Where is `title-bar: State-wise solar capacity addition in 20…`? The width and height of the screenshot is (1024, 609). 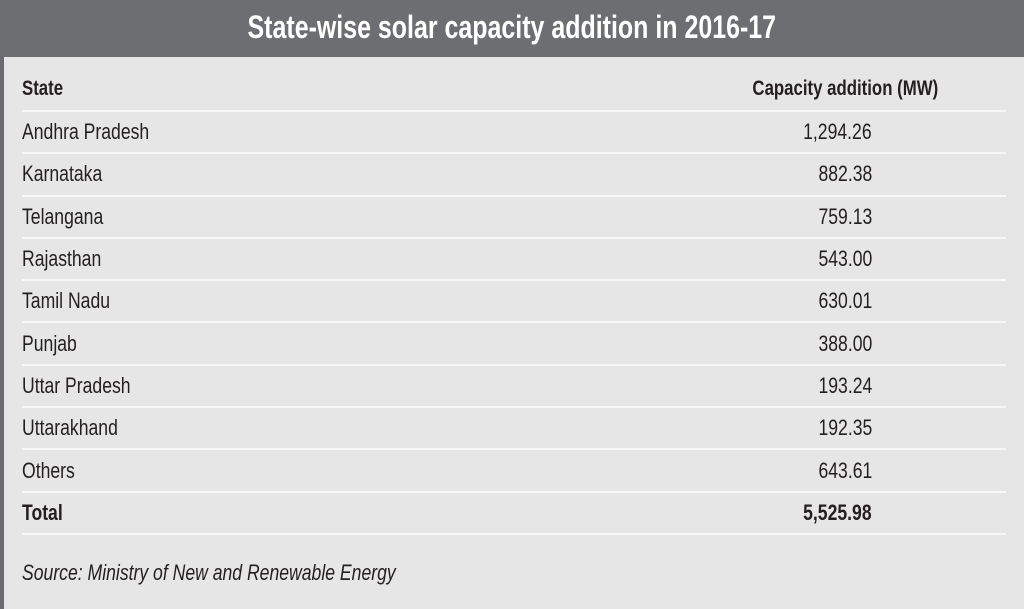 title-bar: State-wise solar capacity addition in 20… is located at coordinates (512, 28).